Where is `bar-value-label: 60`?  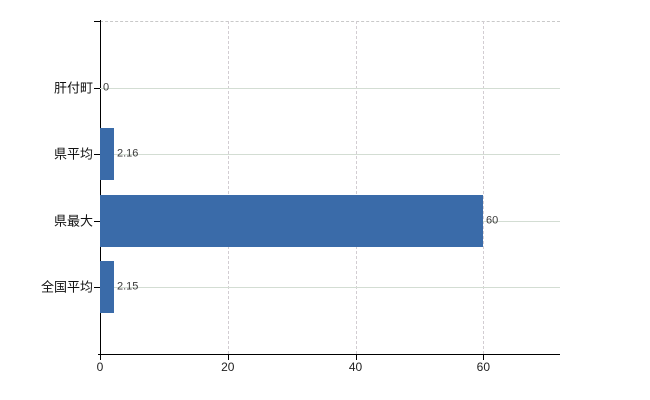 bar-value-label: 60 is located at coordinates (492, 220).